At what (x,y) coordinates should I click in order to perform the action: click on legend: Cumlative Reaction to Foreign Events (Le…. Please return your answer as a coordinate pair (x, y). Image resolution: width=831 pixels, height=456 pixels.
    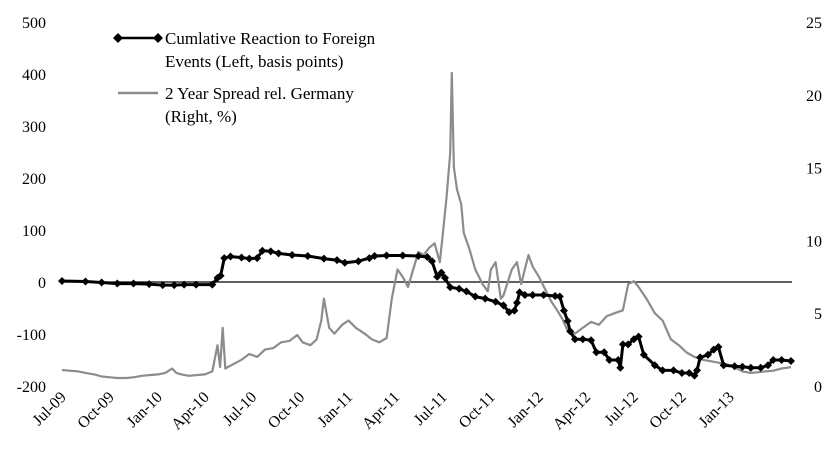
    Looking at the image, I should click on (244, 77).